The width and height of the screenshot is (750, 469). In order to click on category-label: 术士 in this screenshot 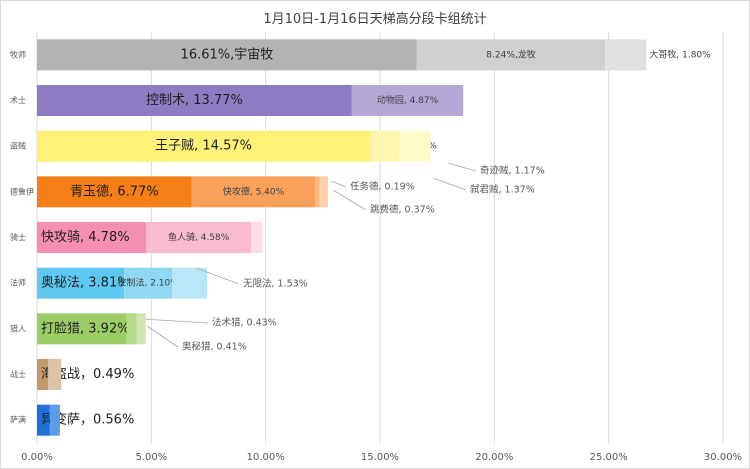, I will do `click(18, 100)`.